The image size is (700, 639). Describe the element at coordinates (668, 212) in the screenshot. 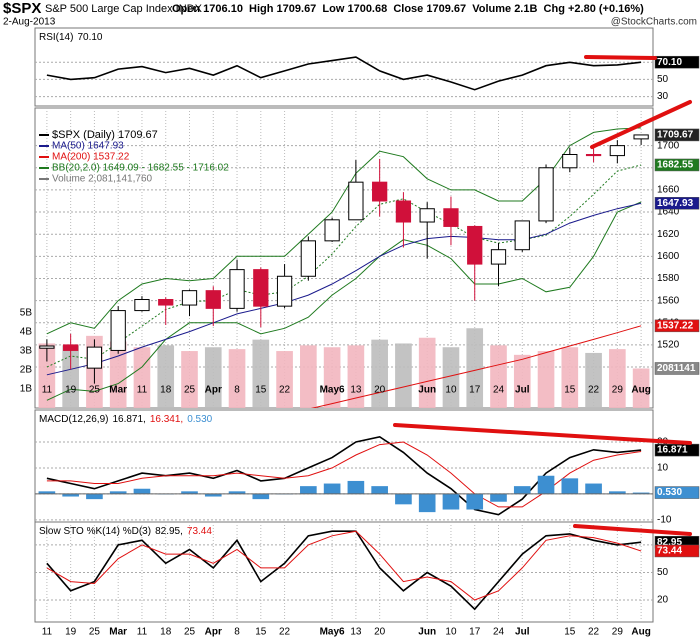

I see `y-tick-label: 1640` at that location.